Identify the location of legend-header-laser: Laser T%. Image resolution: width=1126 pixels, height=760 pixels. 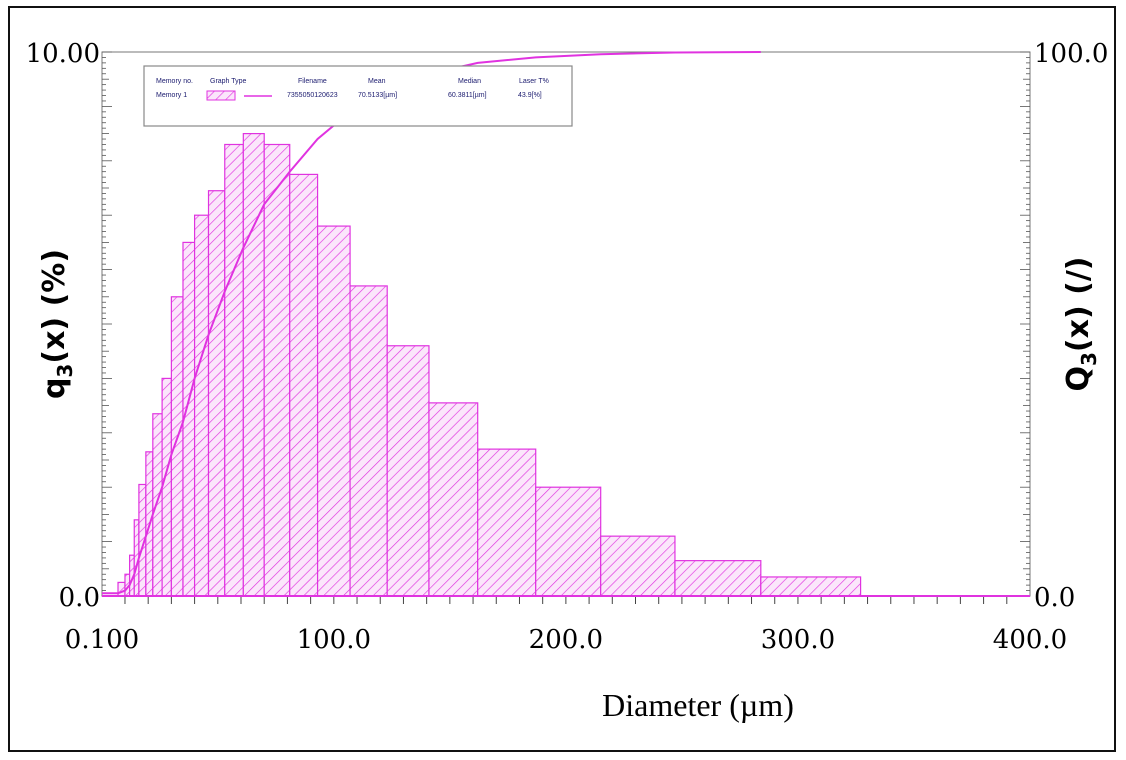
(534, 81).